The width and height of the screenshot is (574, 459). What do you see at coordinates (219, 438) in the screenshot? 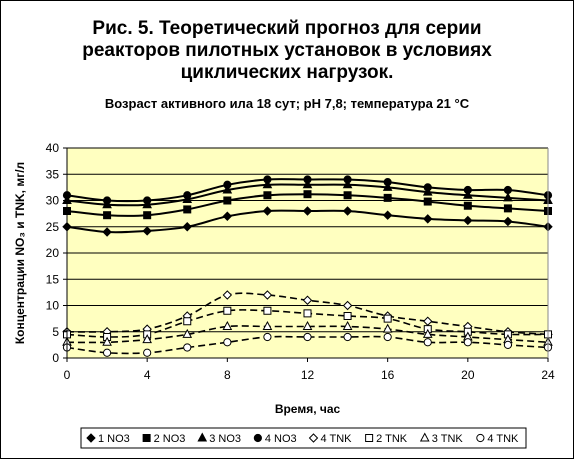
I see `legend-item: 3 NO3` at bounding box center [219, 438].